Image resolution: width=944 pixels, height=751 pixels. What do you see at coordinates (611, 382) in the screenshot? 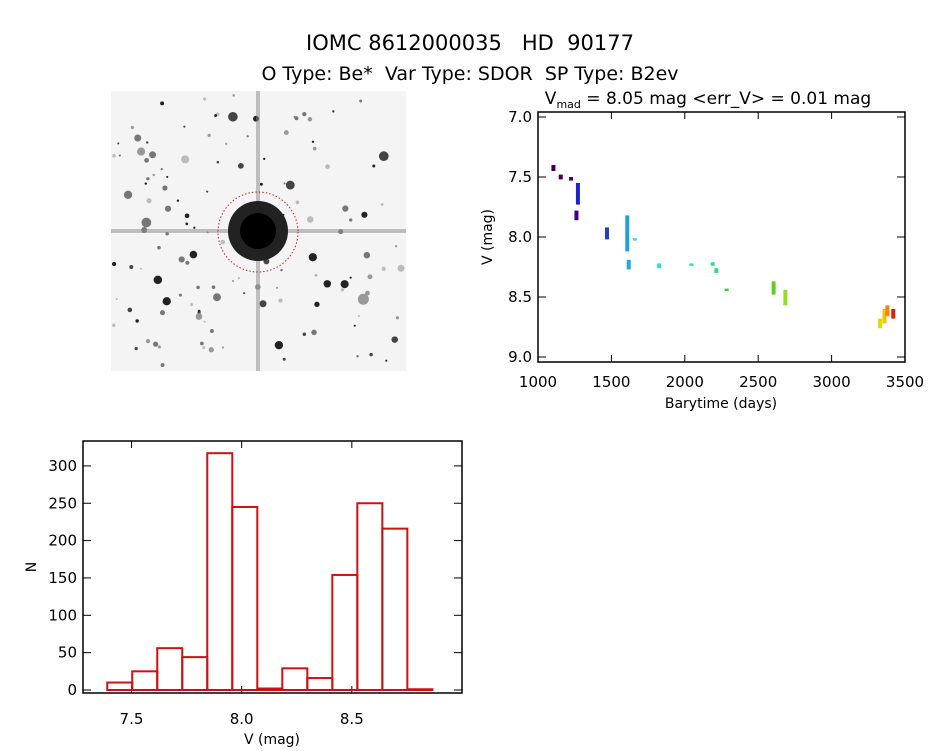
I see `x-tick-label: 1500` at bounding box center [611, 382].